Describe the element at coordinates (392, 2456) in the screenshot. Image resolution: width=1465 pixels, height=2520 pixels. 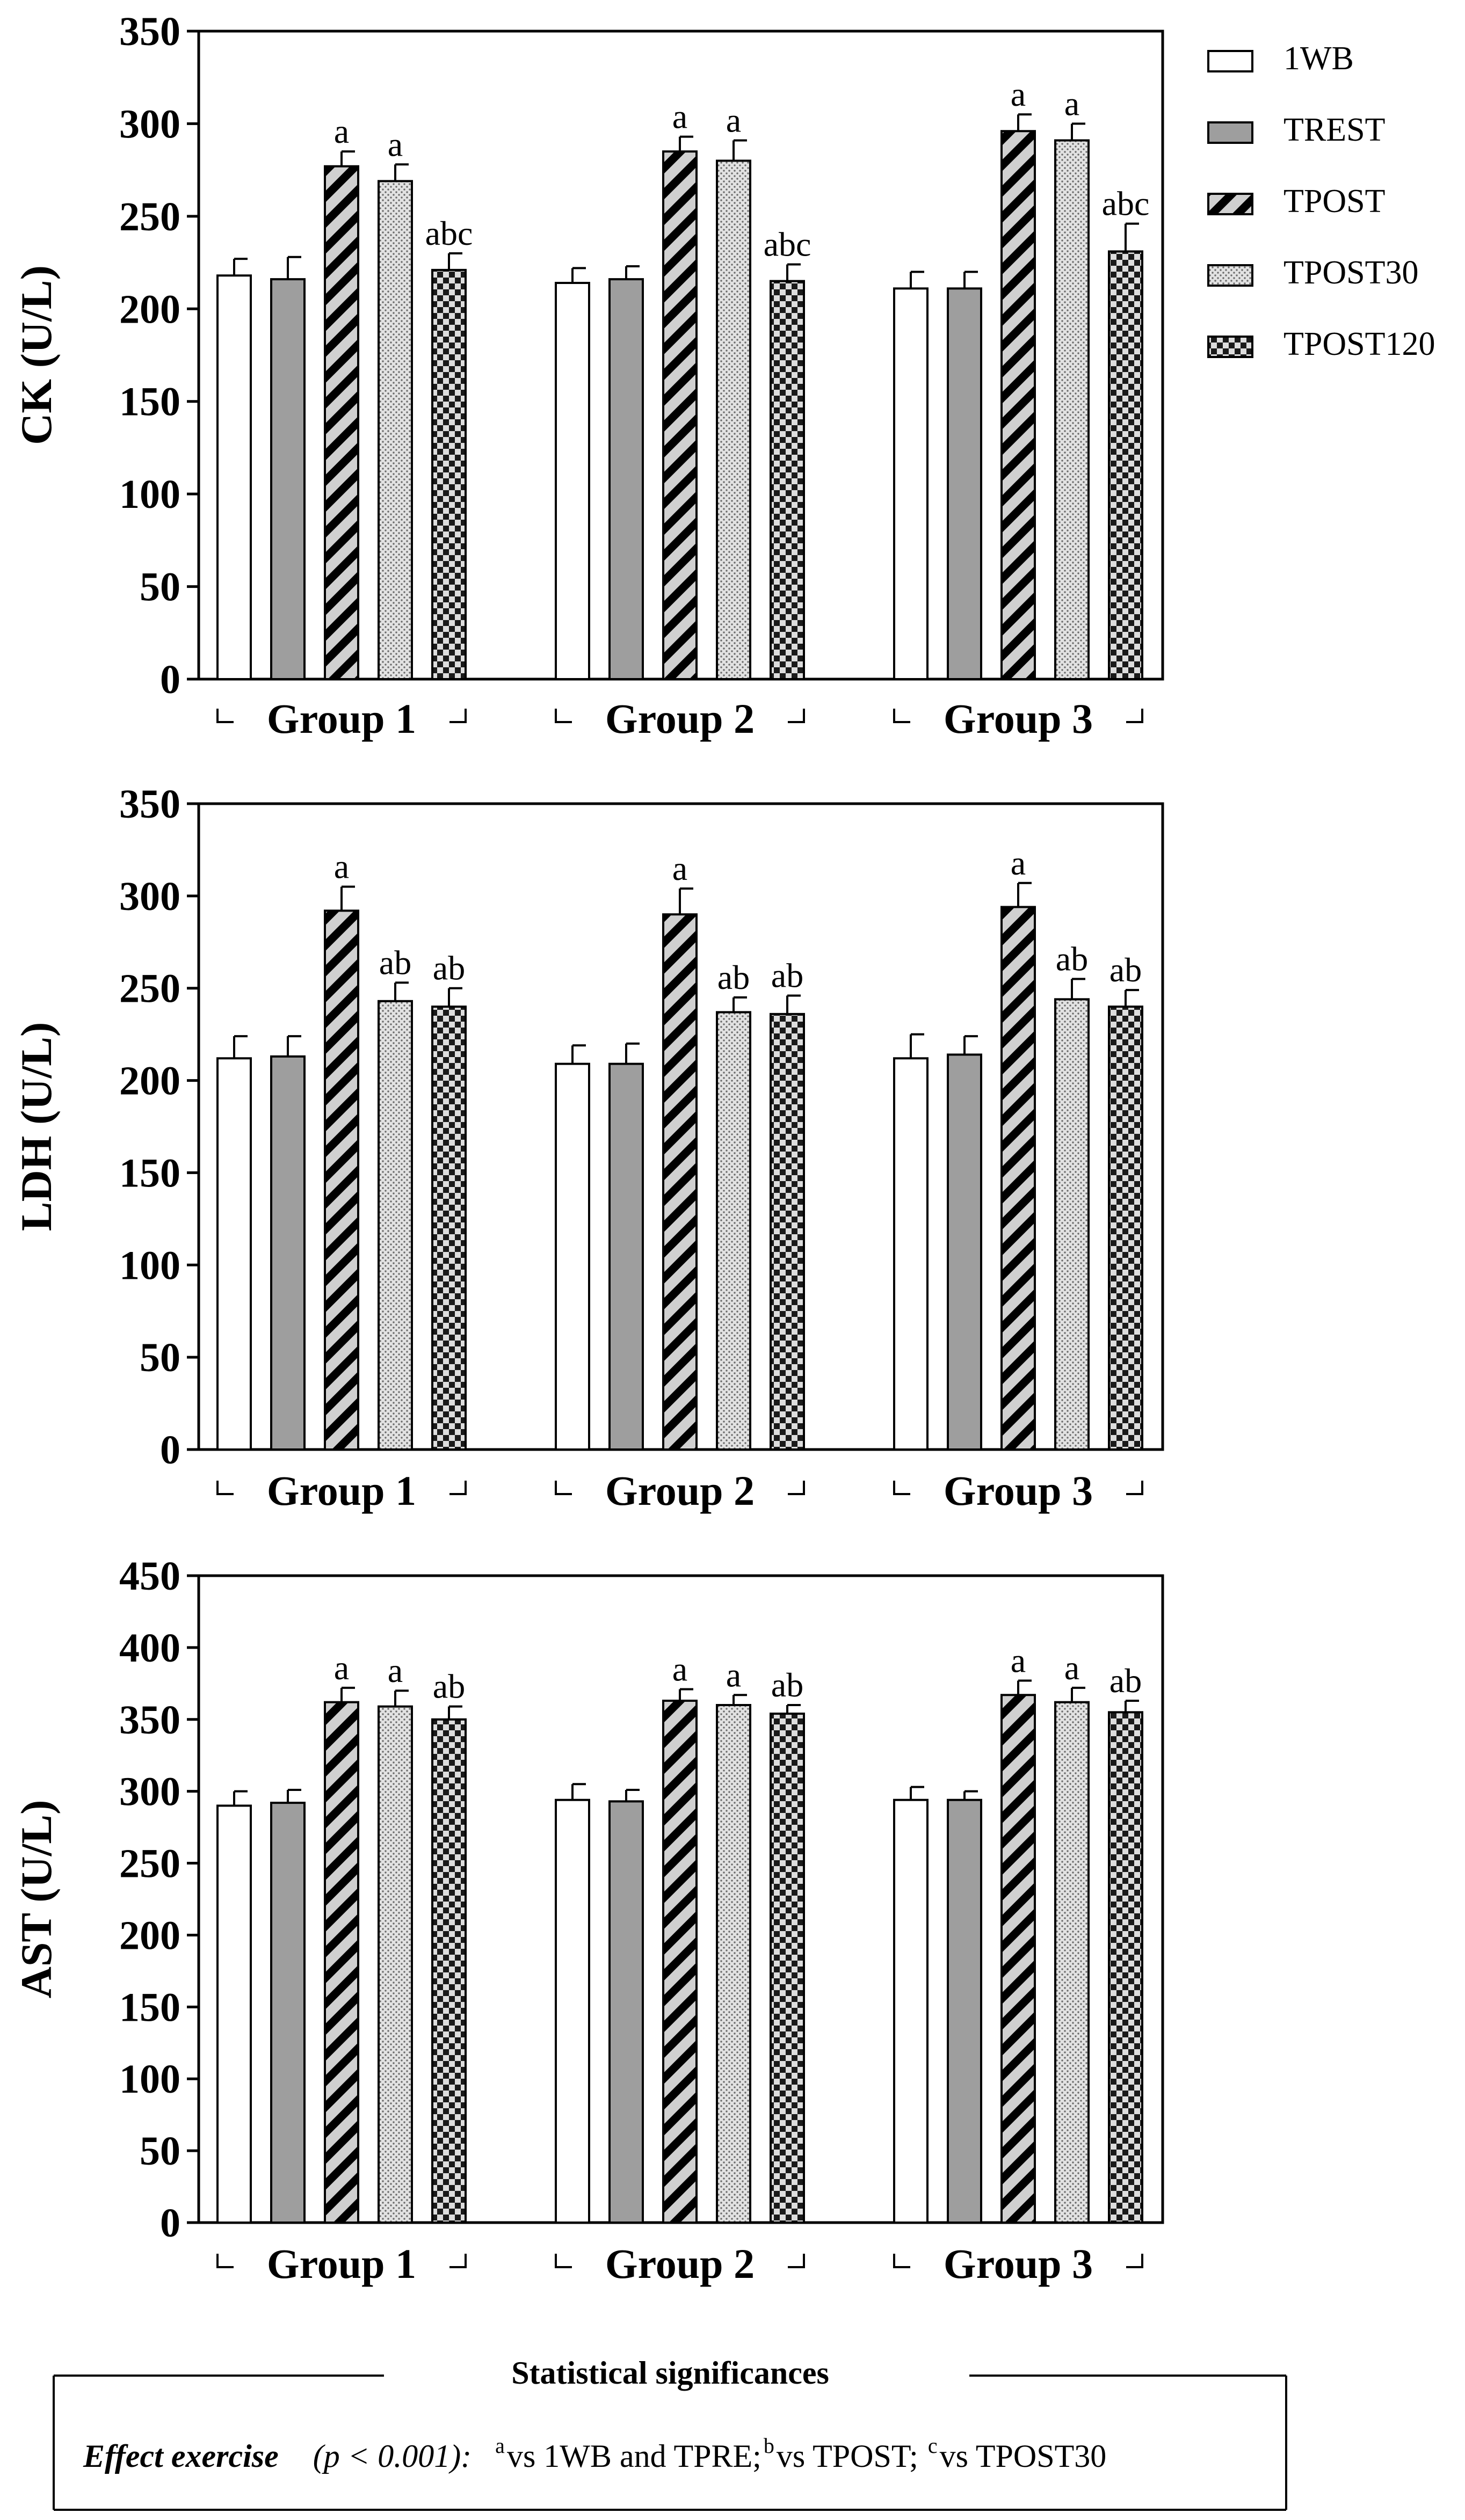
I see `footnote-p-value: (p < 0.001):` at that location.